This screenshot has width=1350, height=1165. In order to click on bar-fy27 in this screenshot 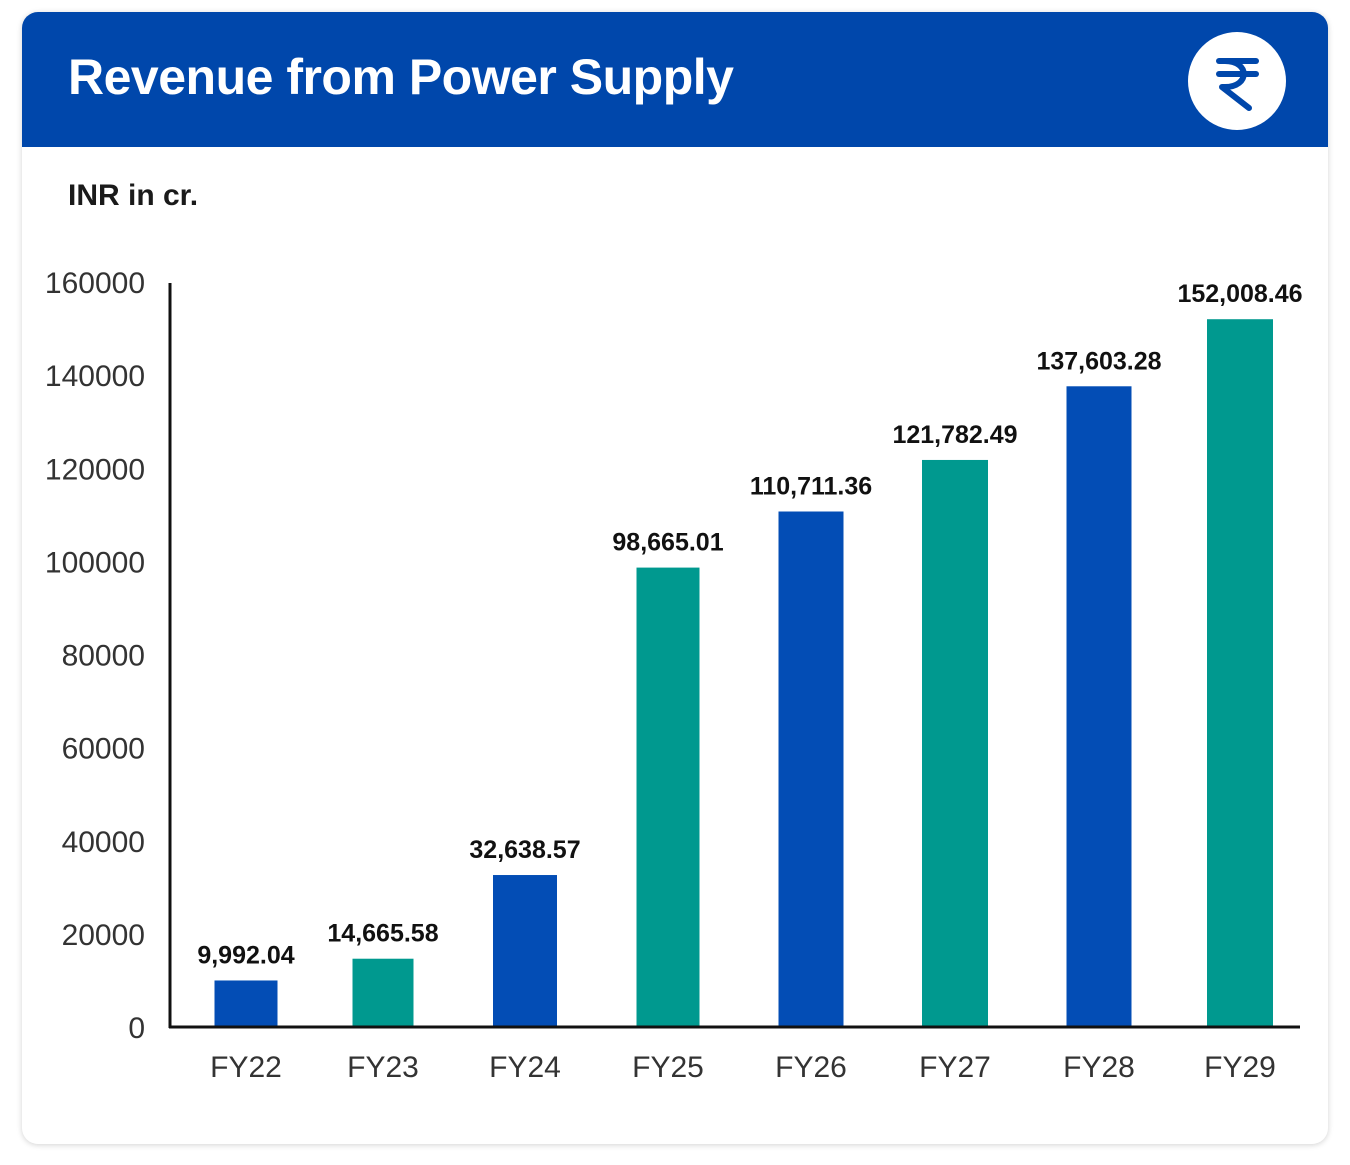, I will do `click(955, 743)`.